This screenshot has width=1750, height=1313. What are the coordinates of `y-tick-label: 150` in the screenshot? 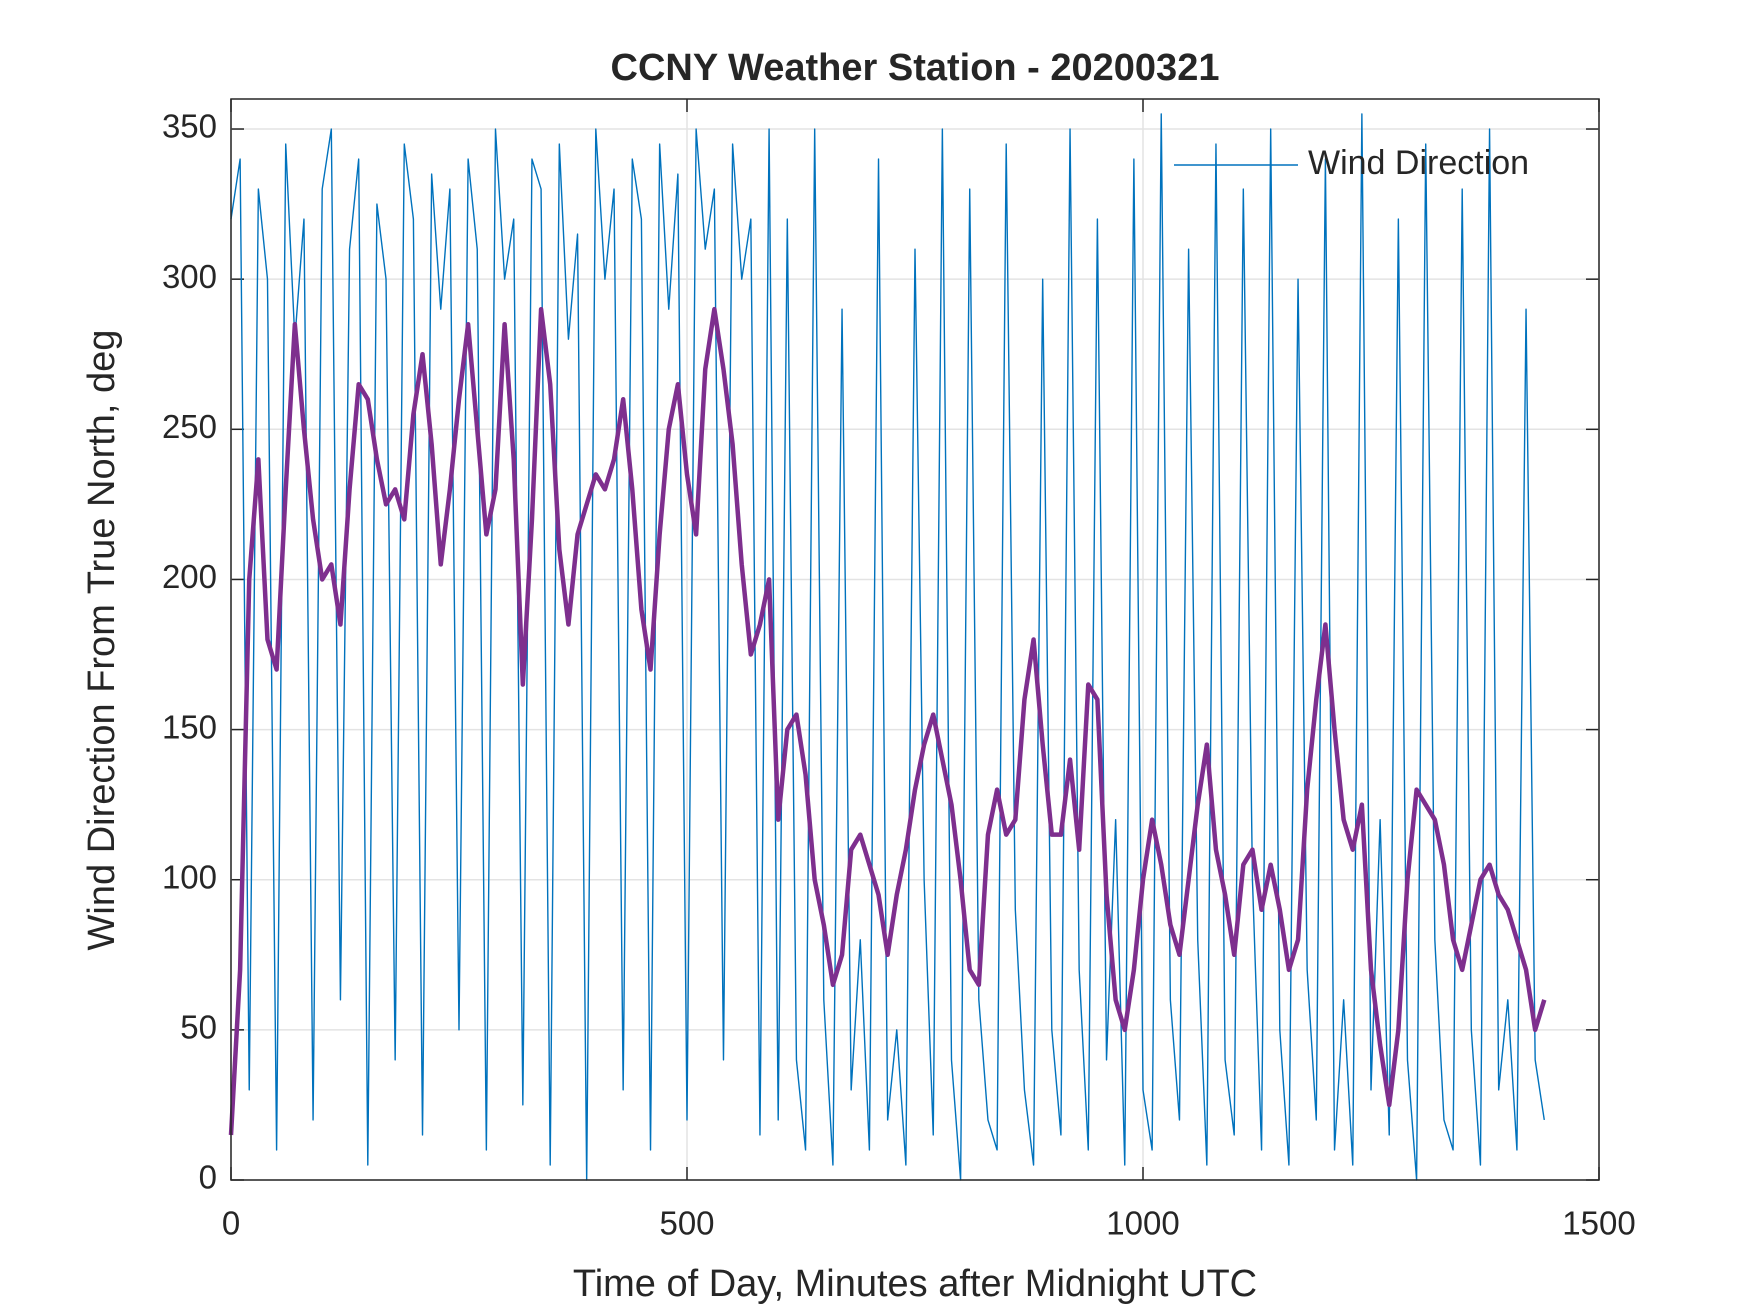 It's located at (189, 726).